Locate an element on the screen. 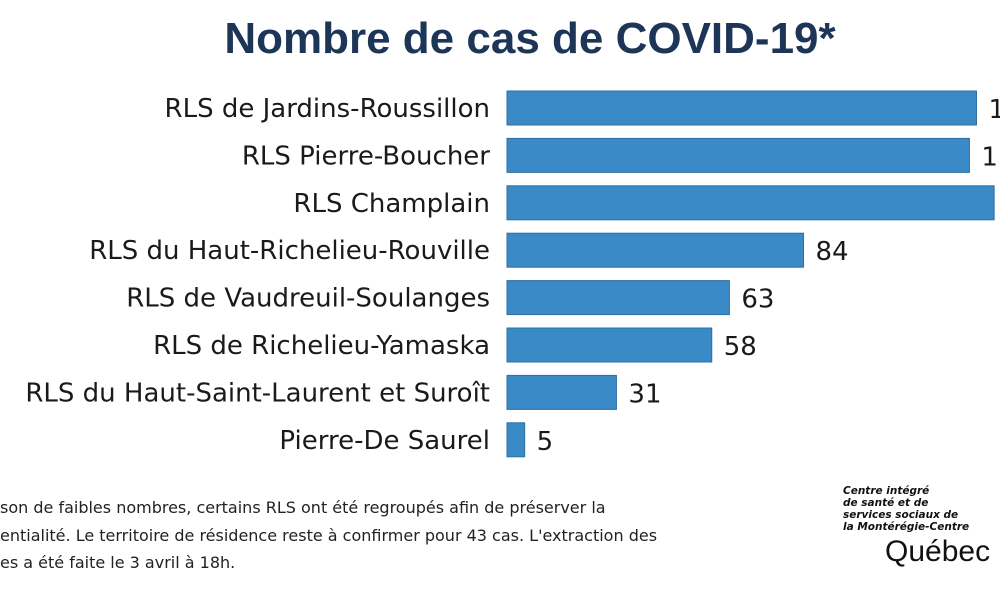 This screenshot has width=1000, height=600. value-label: 131 is located at coordinates (990, 157).